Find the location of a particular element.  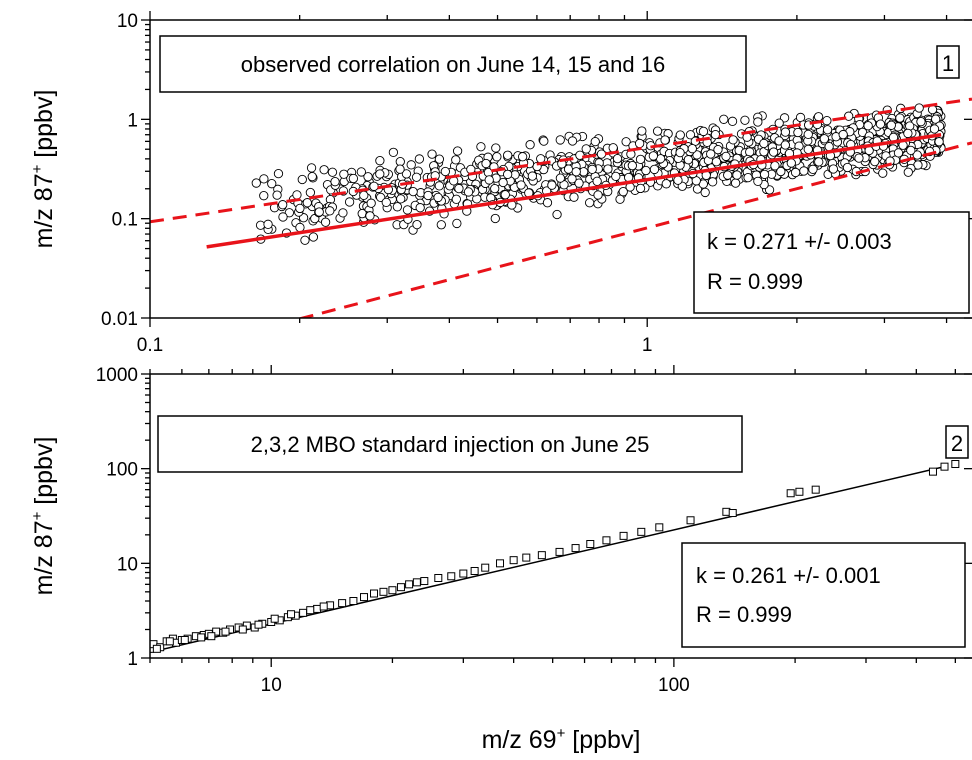

panel-1-number-box is located at coordinates (948, 62).